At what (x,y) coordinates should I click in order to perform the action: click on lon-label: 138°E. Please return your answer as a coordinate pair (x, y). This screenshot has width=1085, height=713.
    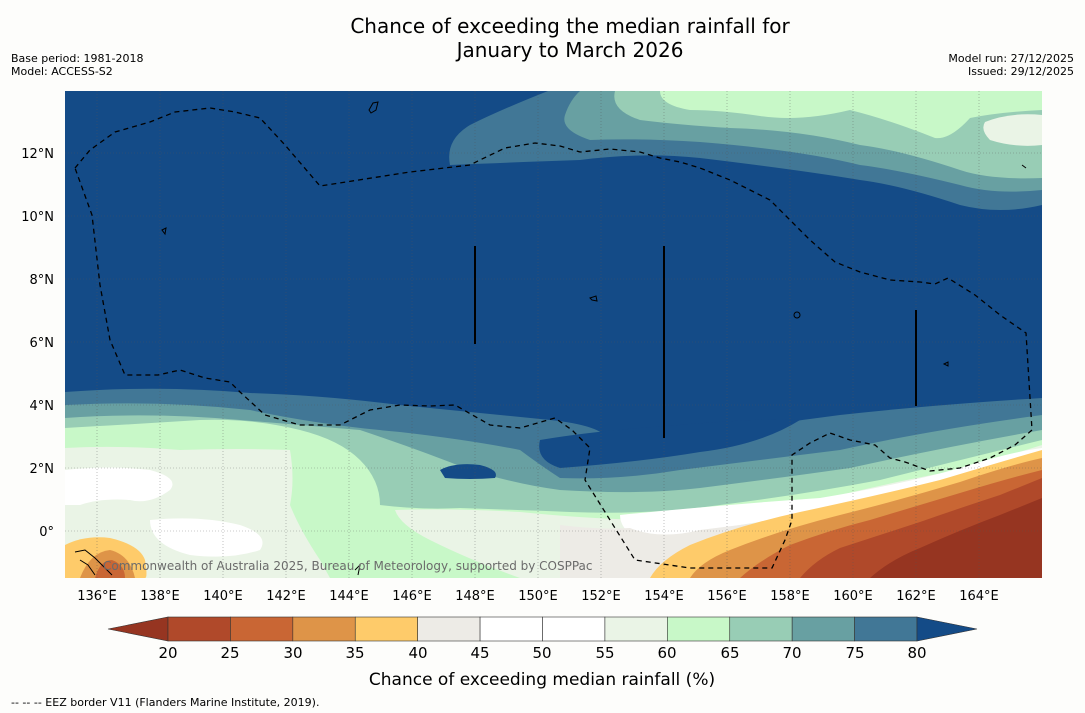
    Looking at the image, I should click on (160, 596).